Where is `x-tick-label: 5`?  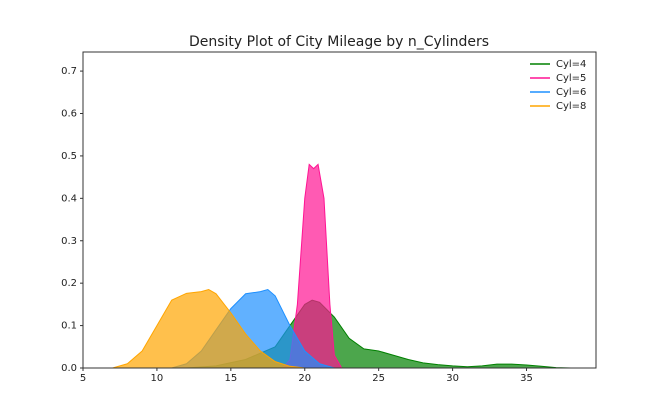
x-tick-label: 5 is located at coordinates (83, 378).